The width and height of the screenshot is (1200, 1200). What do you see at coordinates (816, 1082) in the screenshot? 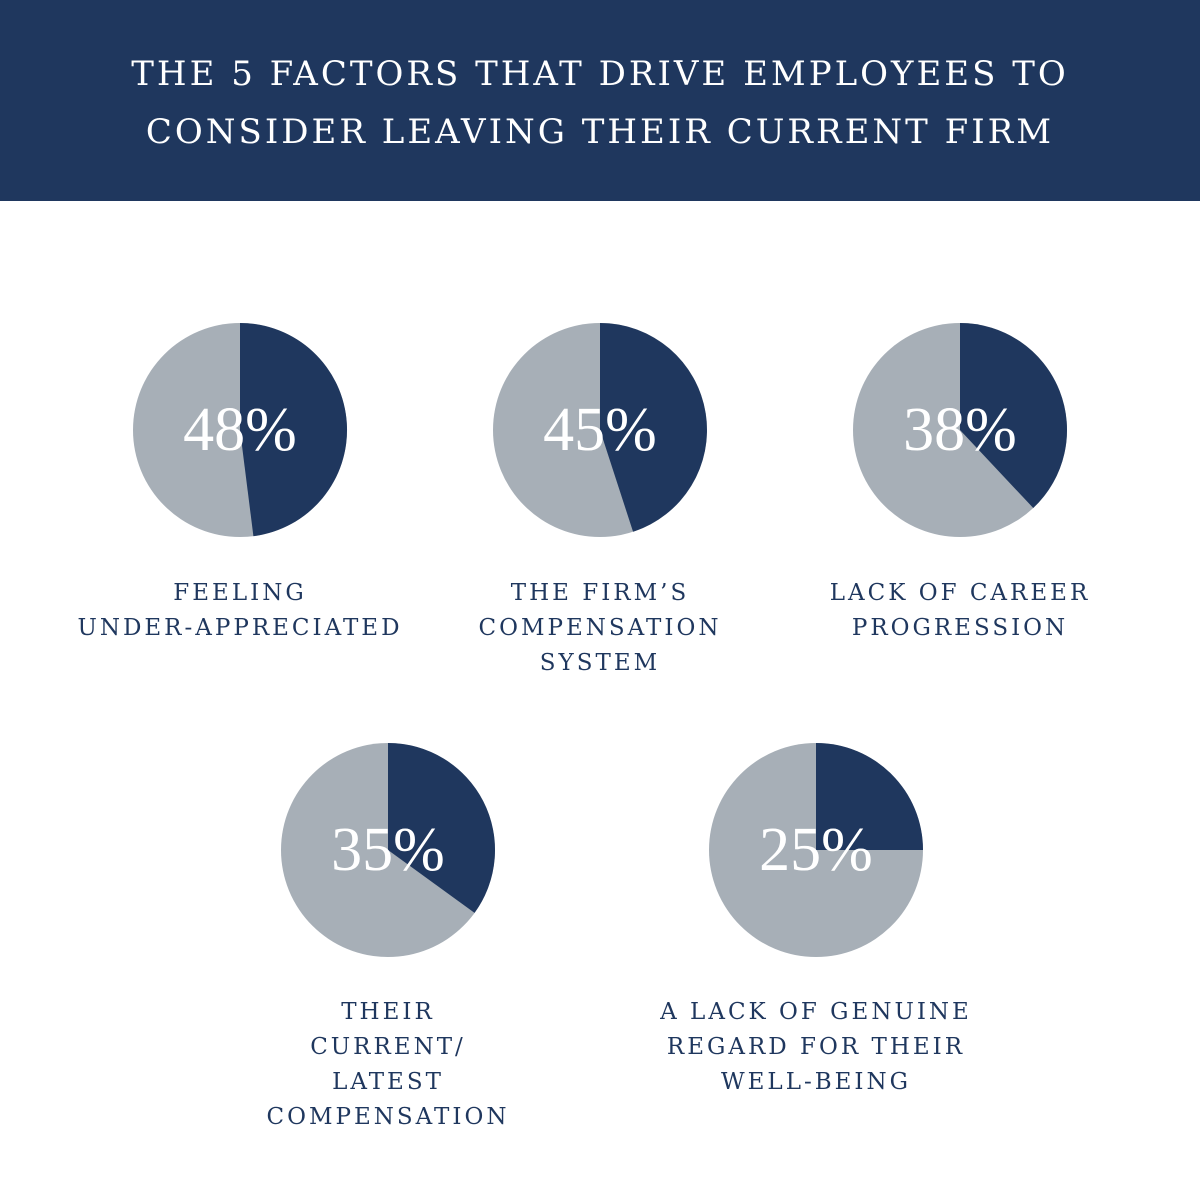
I see `factor-label-line: WELL-BEING` at bounding box center [816, 1082].